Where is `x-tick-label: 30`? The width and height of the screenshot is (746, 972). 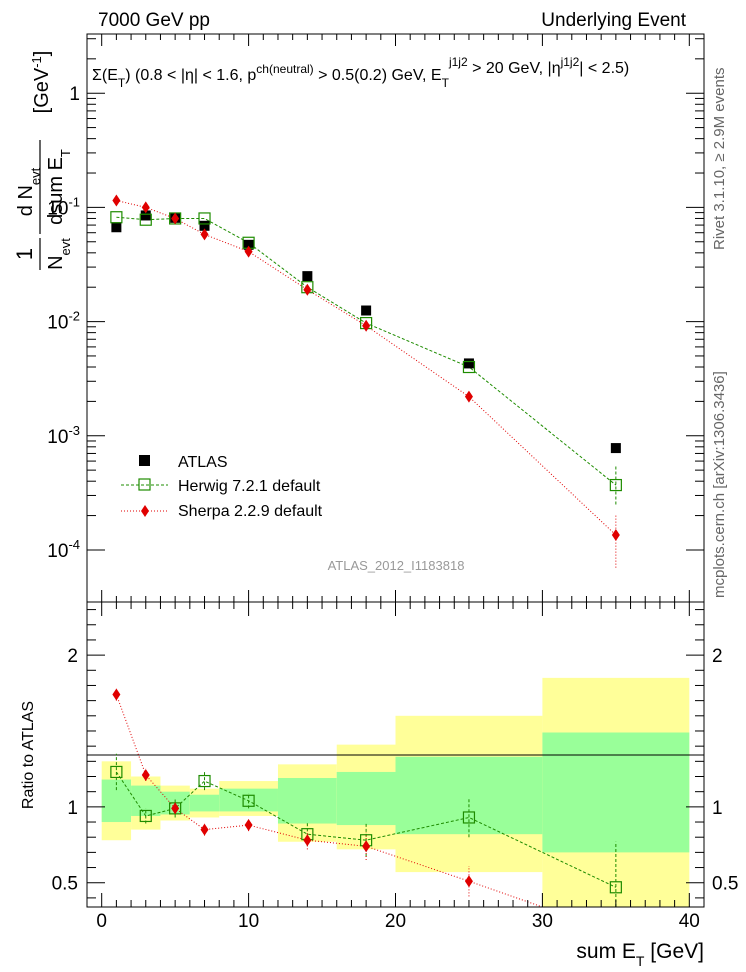
x-tick-label: 30 is located at coordinates (542, 921).